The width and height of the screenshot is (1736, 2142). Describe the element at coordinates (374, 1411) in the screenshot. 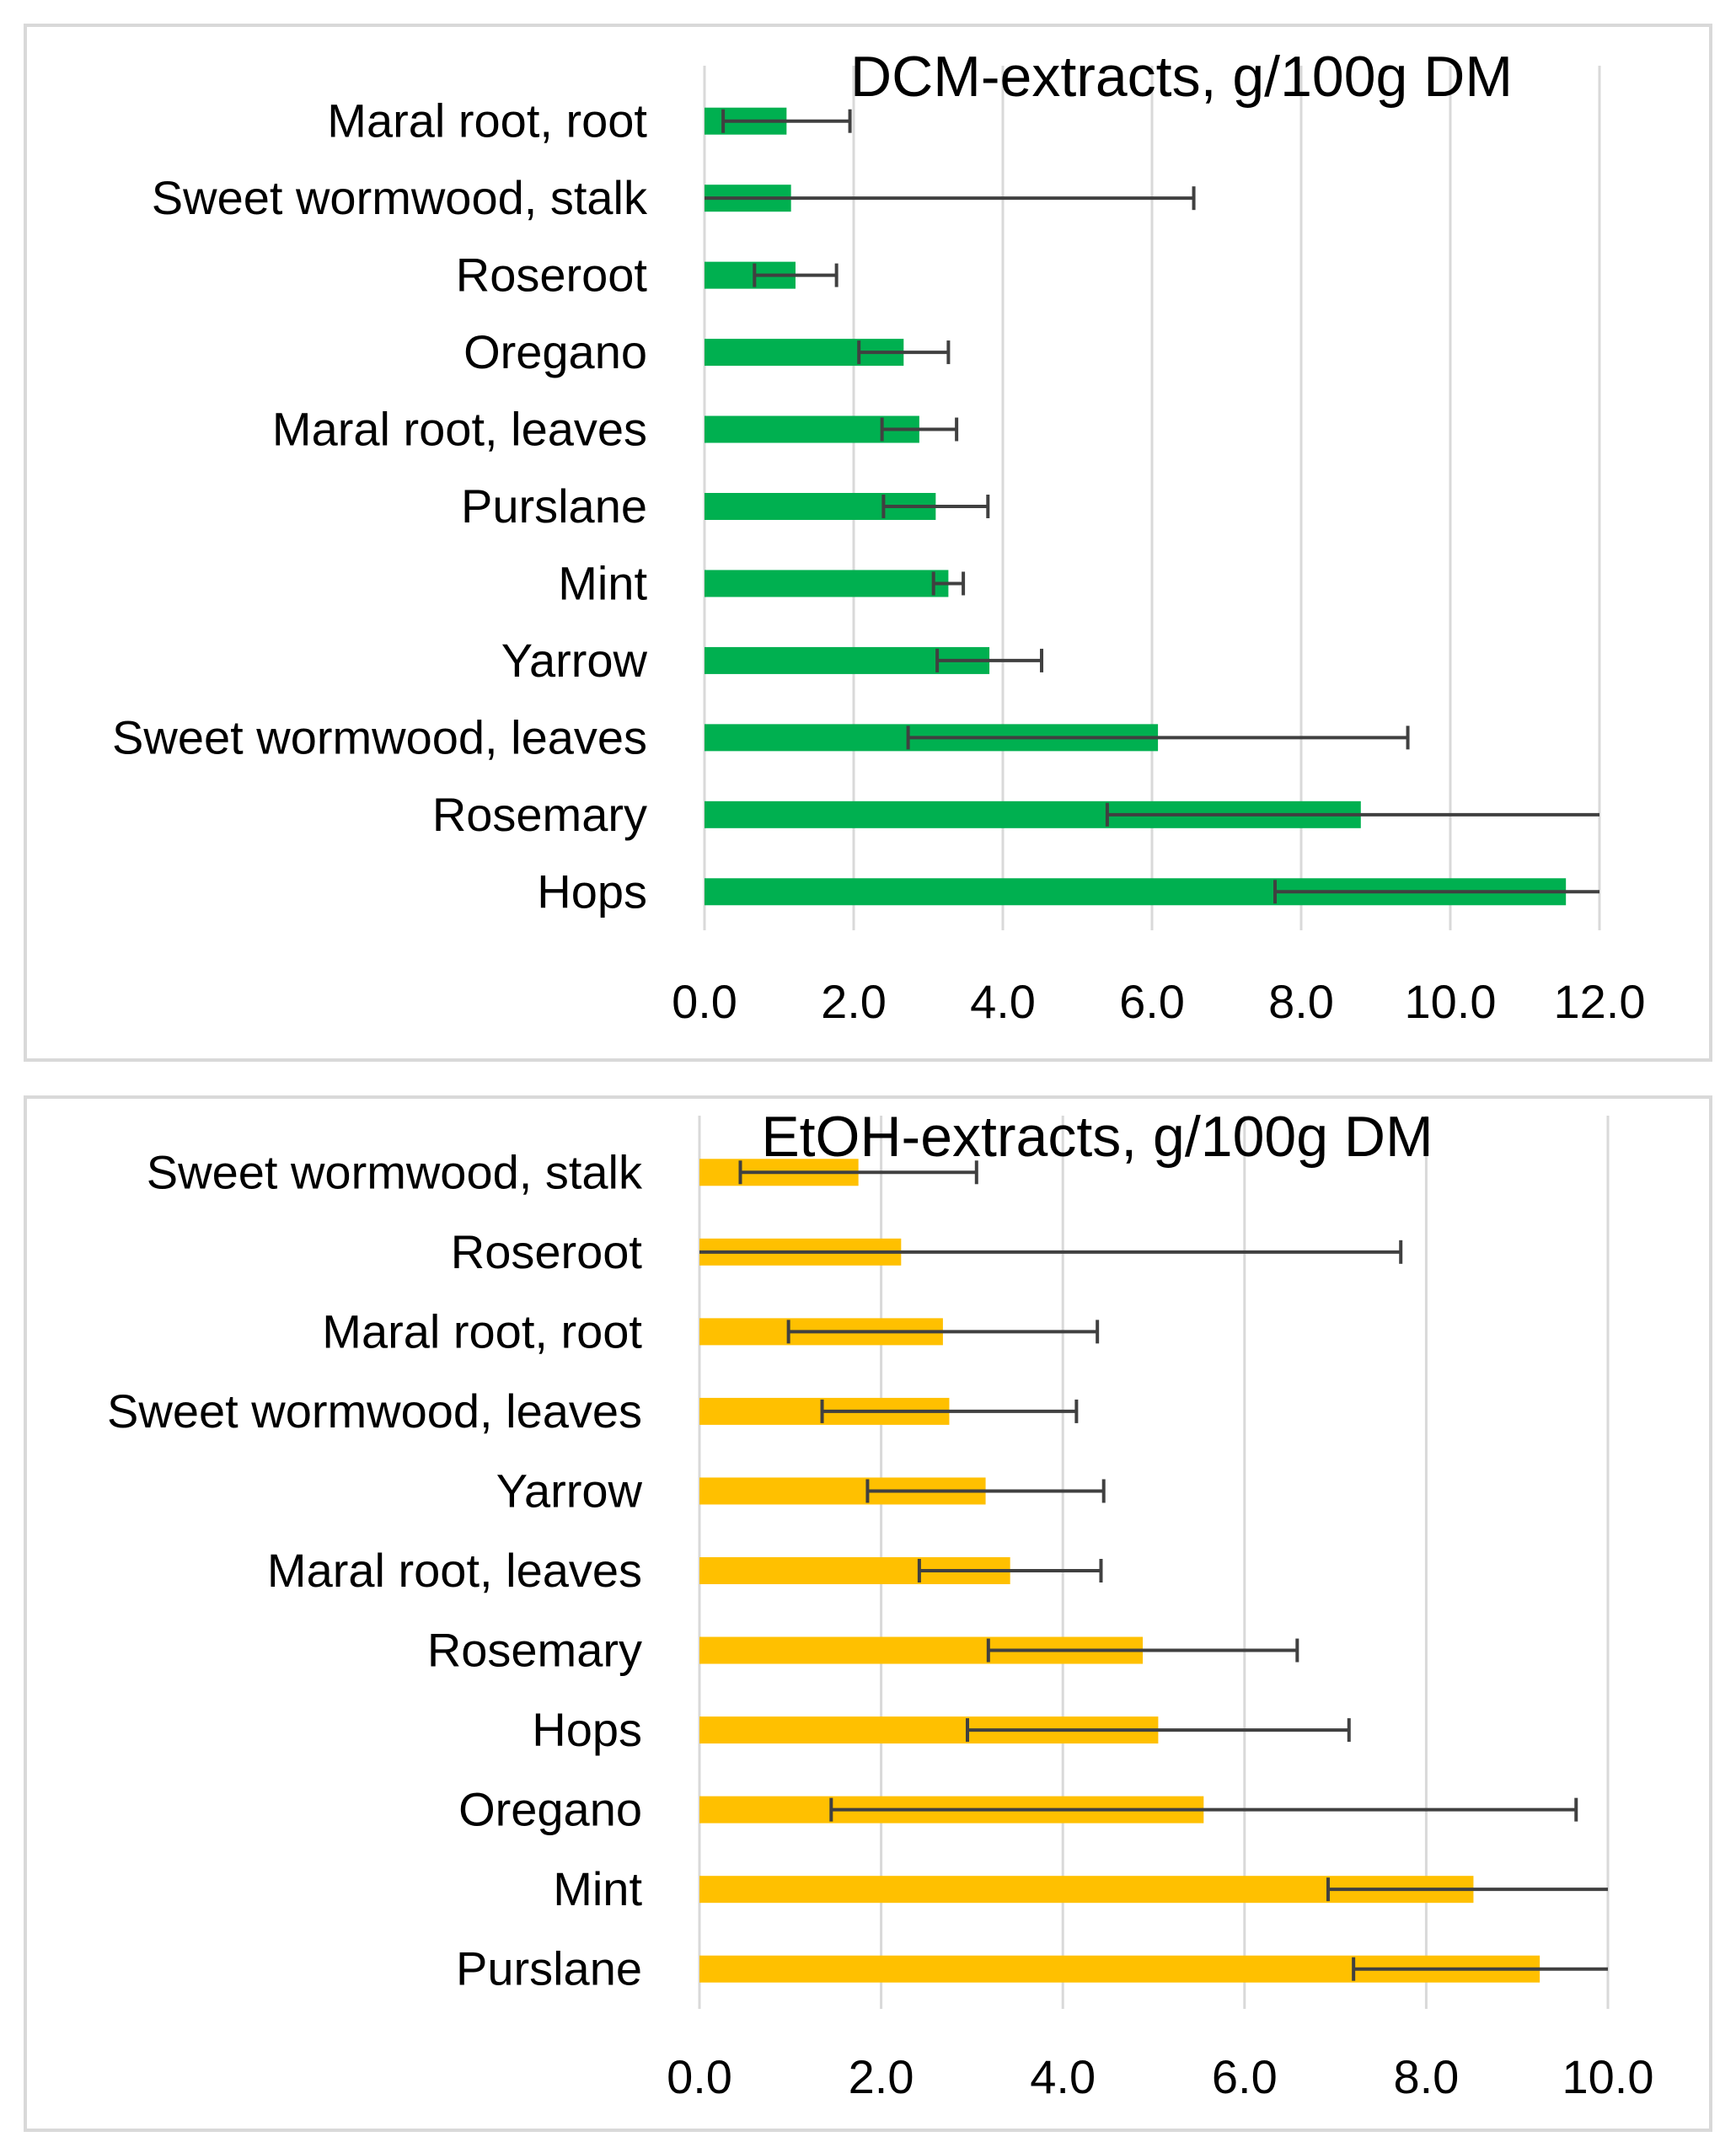

I see `etoh-category-label: Sweet wormwood, leaves` at that location.